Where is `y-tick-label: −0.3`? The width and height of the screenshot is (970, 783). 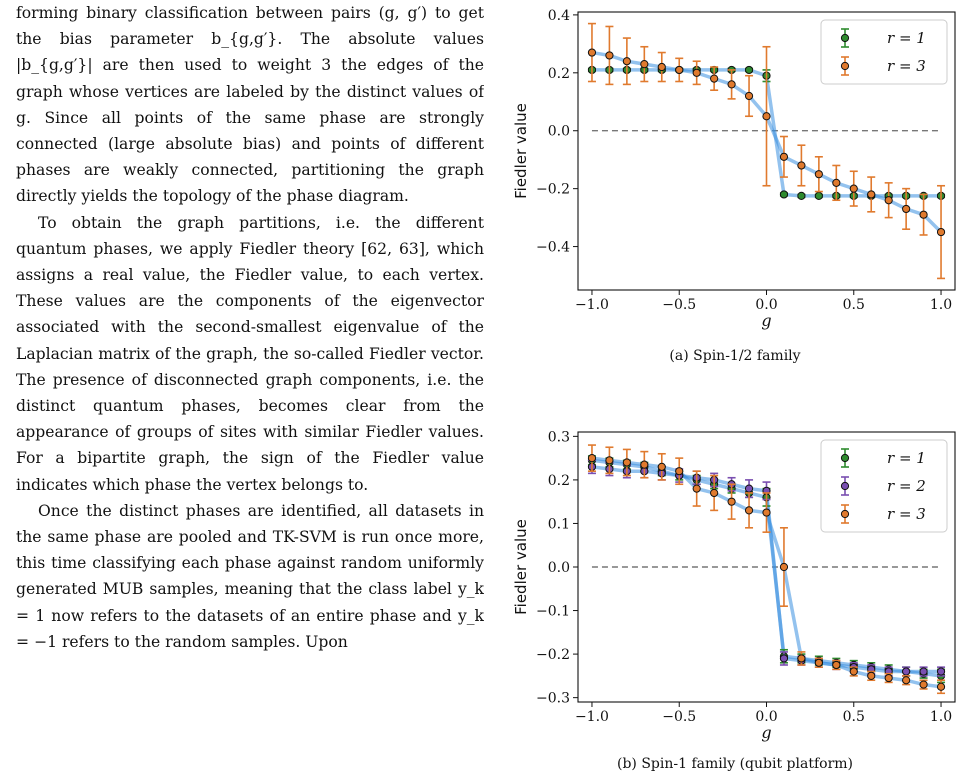
y-tick-label: −0.3 is located at coordinates (553, 699).